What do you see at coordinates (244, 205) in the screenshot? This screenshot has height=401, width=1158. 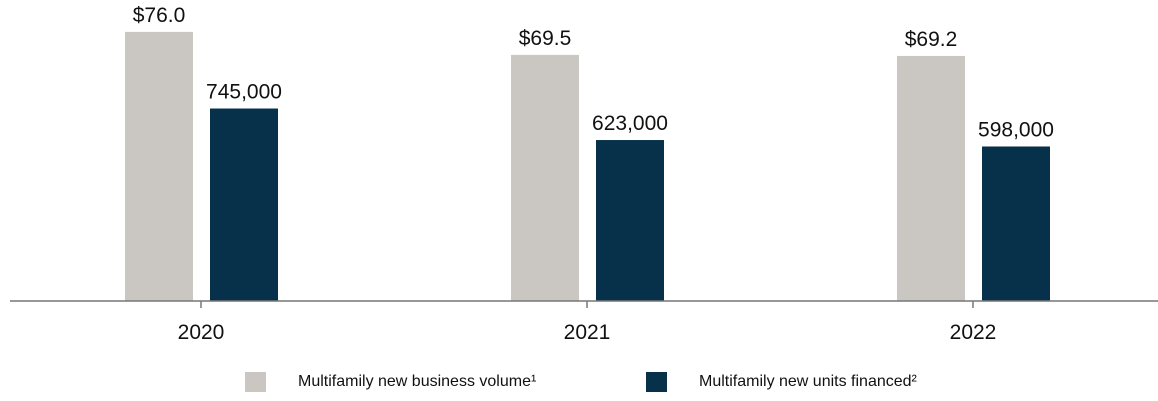 I see `bar-multifamily-new-units-financed-2020` at bounding box center [244, 205].